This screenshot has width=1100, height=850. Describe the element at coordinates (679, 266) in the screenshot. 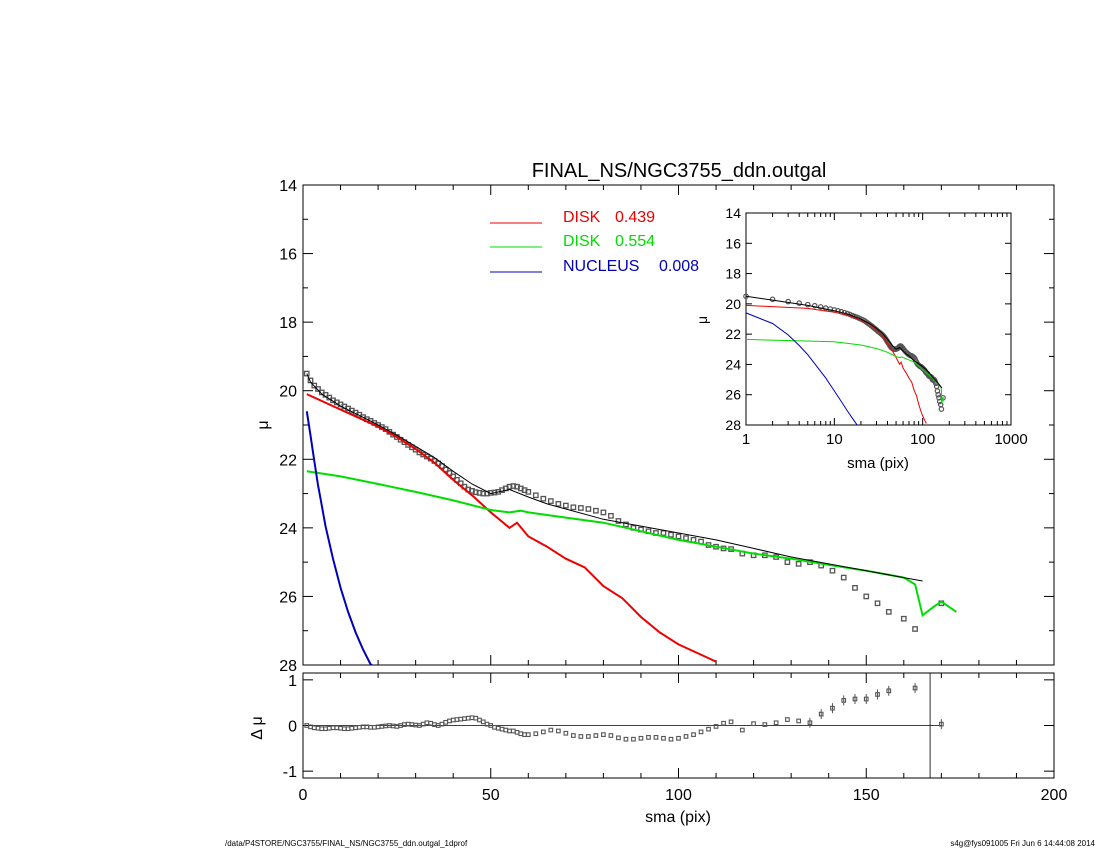

I see `legend-value-nucleus: 0.008` at that location.